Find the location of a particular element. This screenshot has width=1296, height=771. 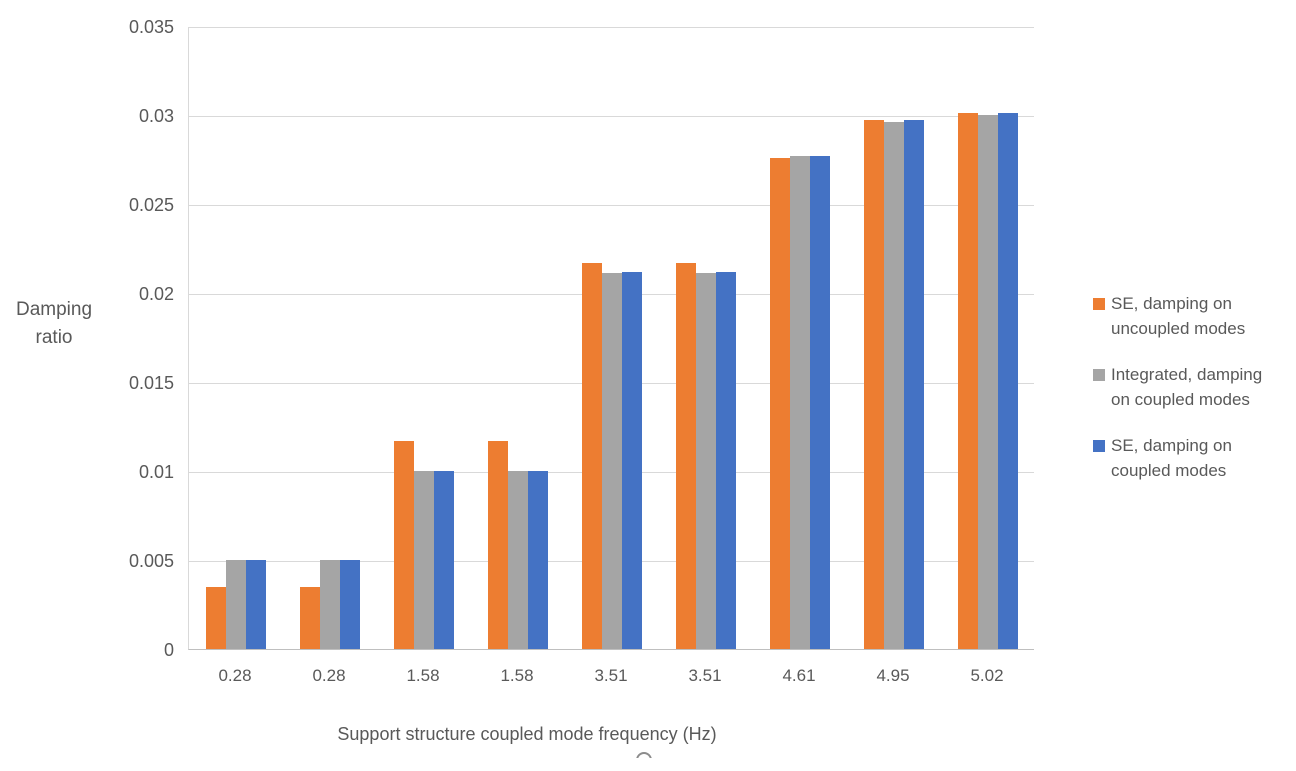

legend-item-se-coupled: SE, damping on coupled modes is located at coordinates (1193, 458).